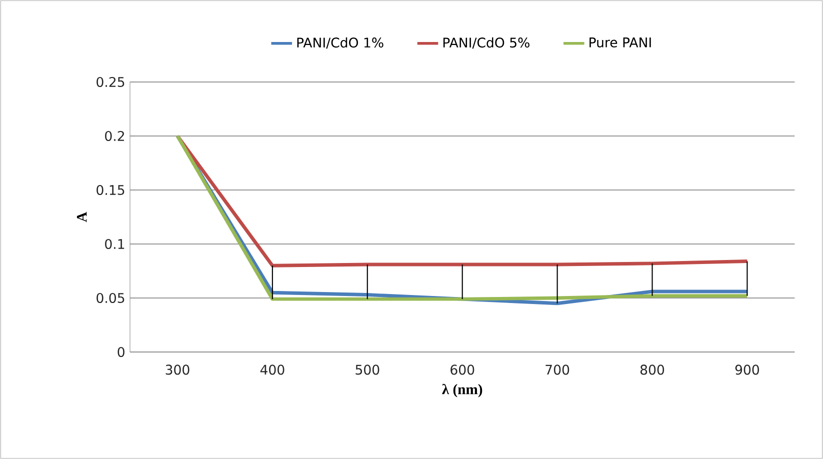 The image size is (823, 459). Describe the element at coordinates (110, 298) in the screenshot. I see `y-tick-label: 0.05` at that location.